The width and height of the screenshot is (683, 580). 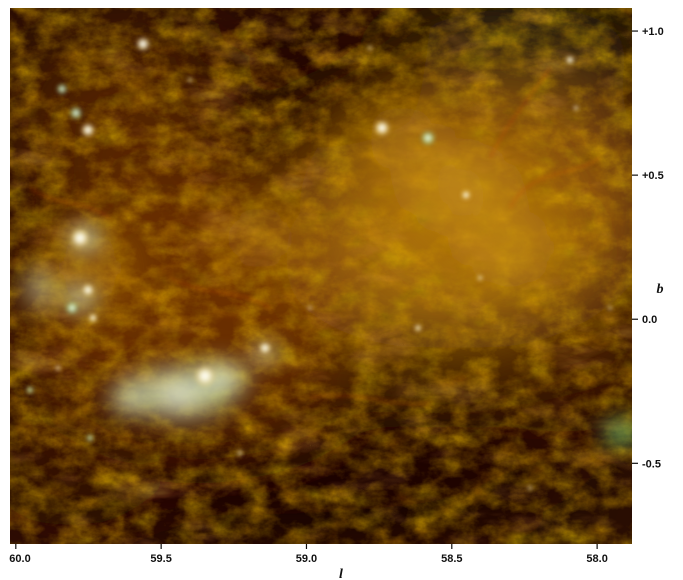 I want to click on x-tick-label-0: 60.0, so click(x=19, y=559).